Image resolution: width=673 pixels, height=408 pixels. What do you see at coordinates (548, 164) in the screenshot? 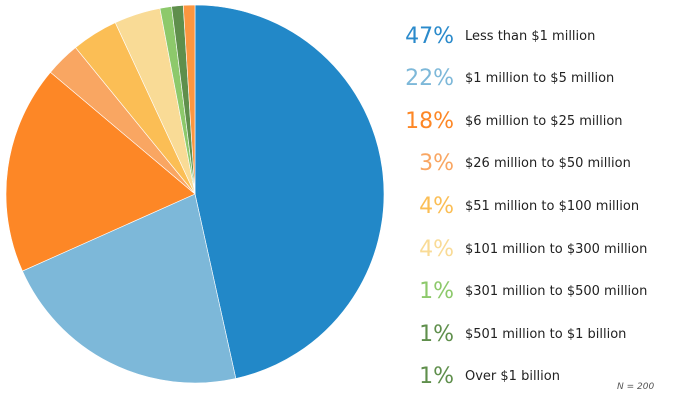
I see `legend-label: $26 million to $50 million` at bounding box center [548, 164].